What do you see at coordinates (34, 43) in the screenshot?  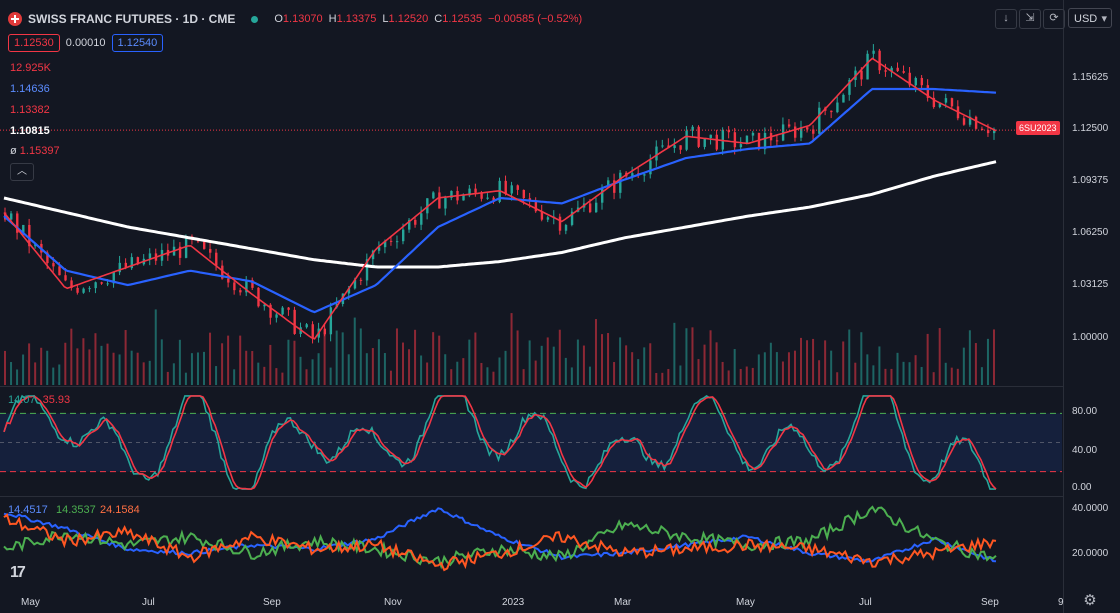 I see `bid-button: 1.12530` at bounding box center [34, 43].